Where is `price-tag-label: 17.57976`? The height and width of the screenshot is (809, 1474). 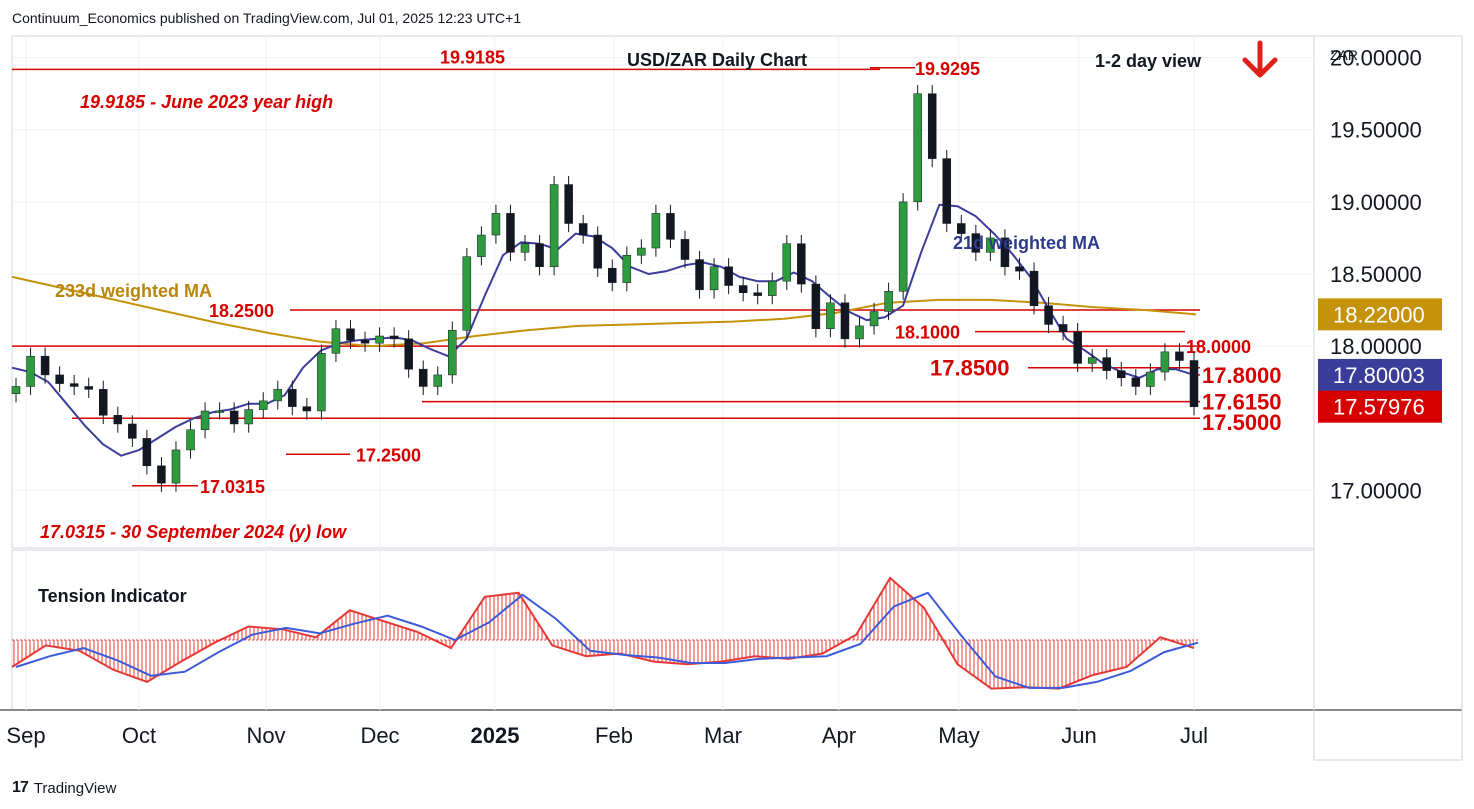
price-tag-label: 17.57976 is located at coordinates (1379, 407).